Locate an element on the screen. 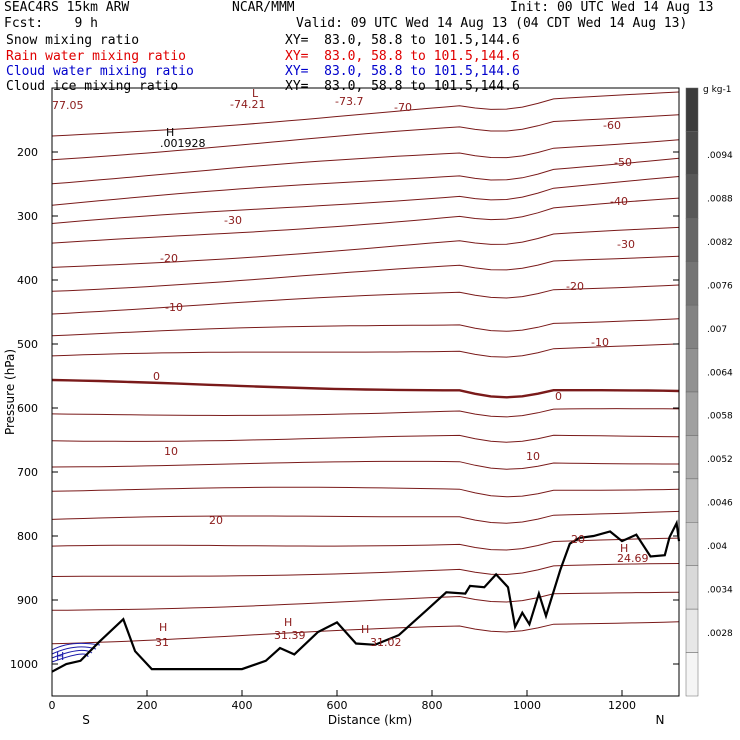 The image size is (740, 740). extremum-value: .001928 is located at coordinates (183, 143).